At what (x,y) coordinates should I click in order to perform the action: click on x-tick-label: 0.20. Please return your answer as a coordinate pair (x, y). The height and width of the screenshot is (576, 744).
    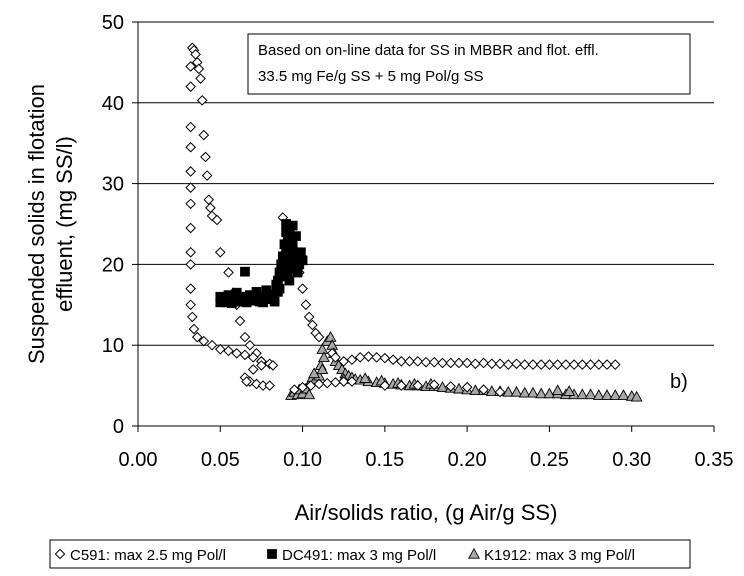
    Looking at the image, I should click on (467, 460).